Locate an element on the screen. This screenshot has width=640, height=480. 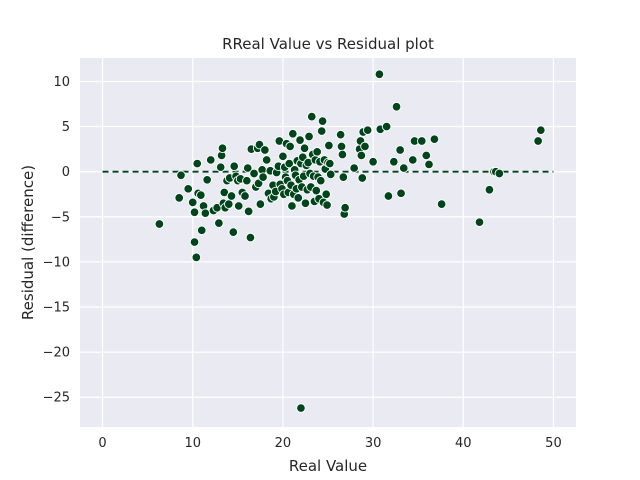
x-tick-labels: 0 10 20 30 40 50 is located at coordinates (329, 443).